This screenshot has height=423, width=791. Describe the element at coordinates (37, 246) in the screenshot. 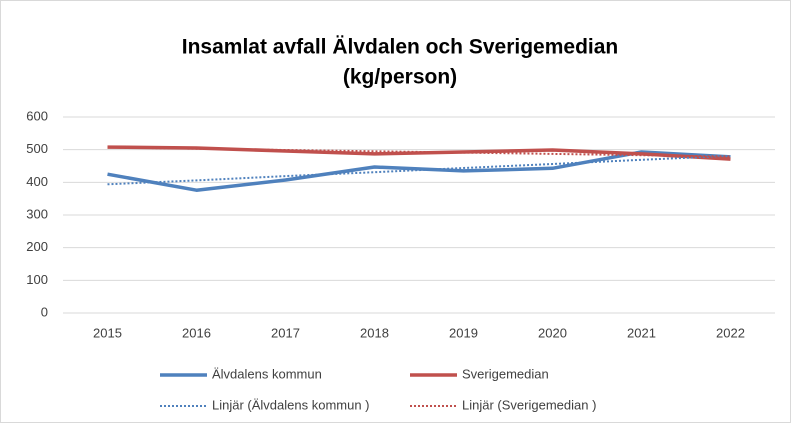

I see `y-tick-label: 200` at that location.